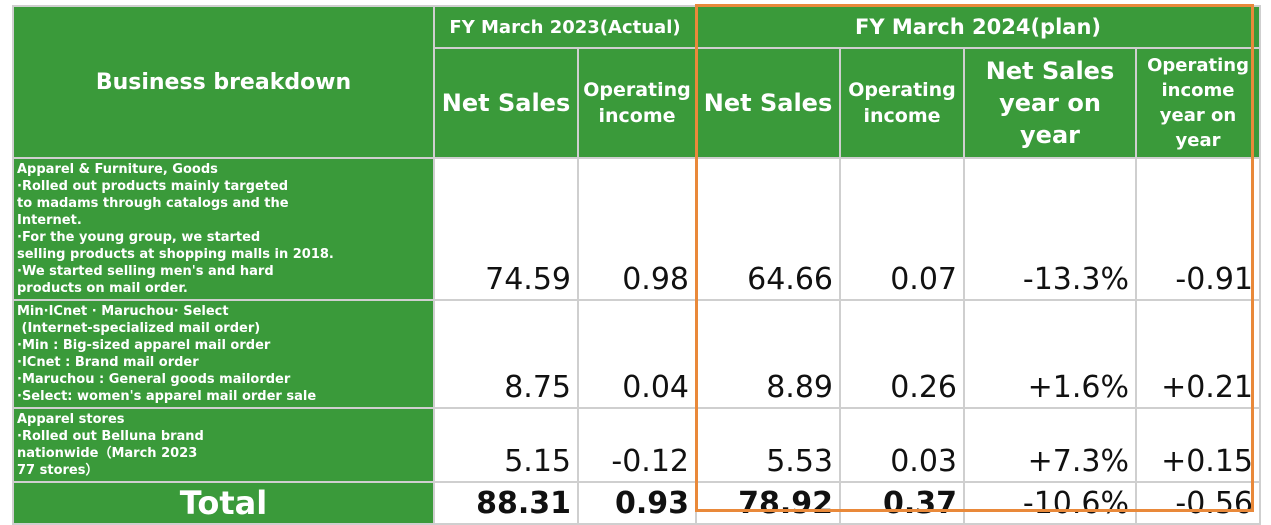 This screenshot has height=525, width=1271. What do you see at coordinates (902, 354) in the screenshot?
I see `op-income-2024-cell: 0.26` at bounding box center [902, 354].